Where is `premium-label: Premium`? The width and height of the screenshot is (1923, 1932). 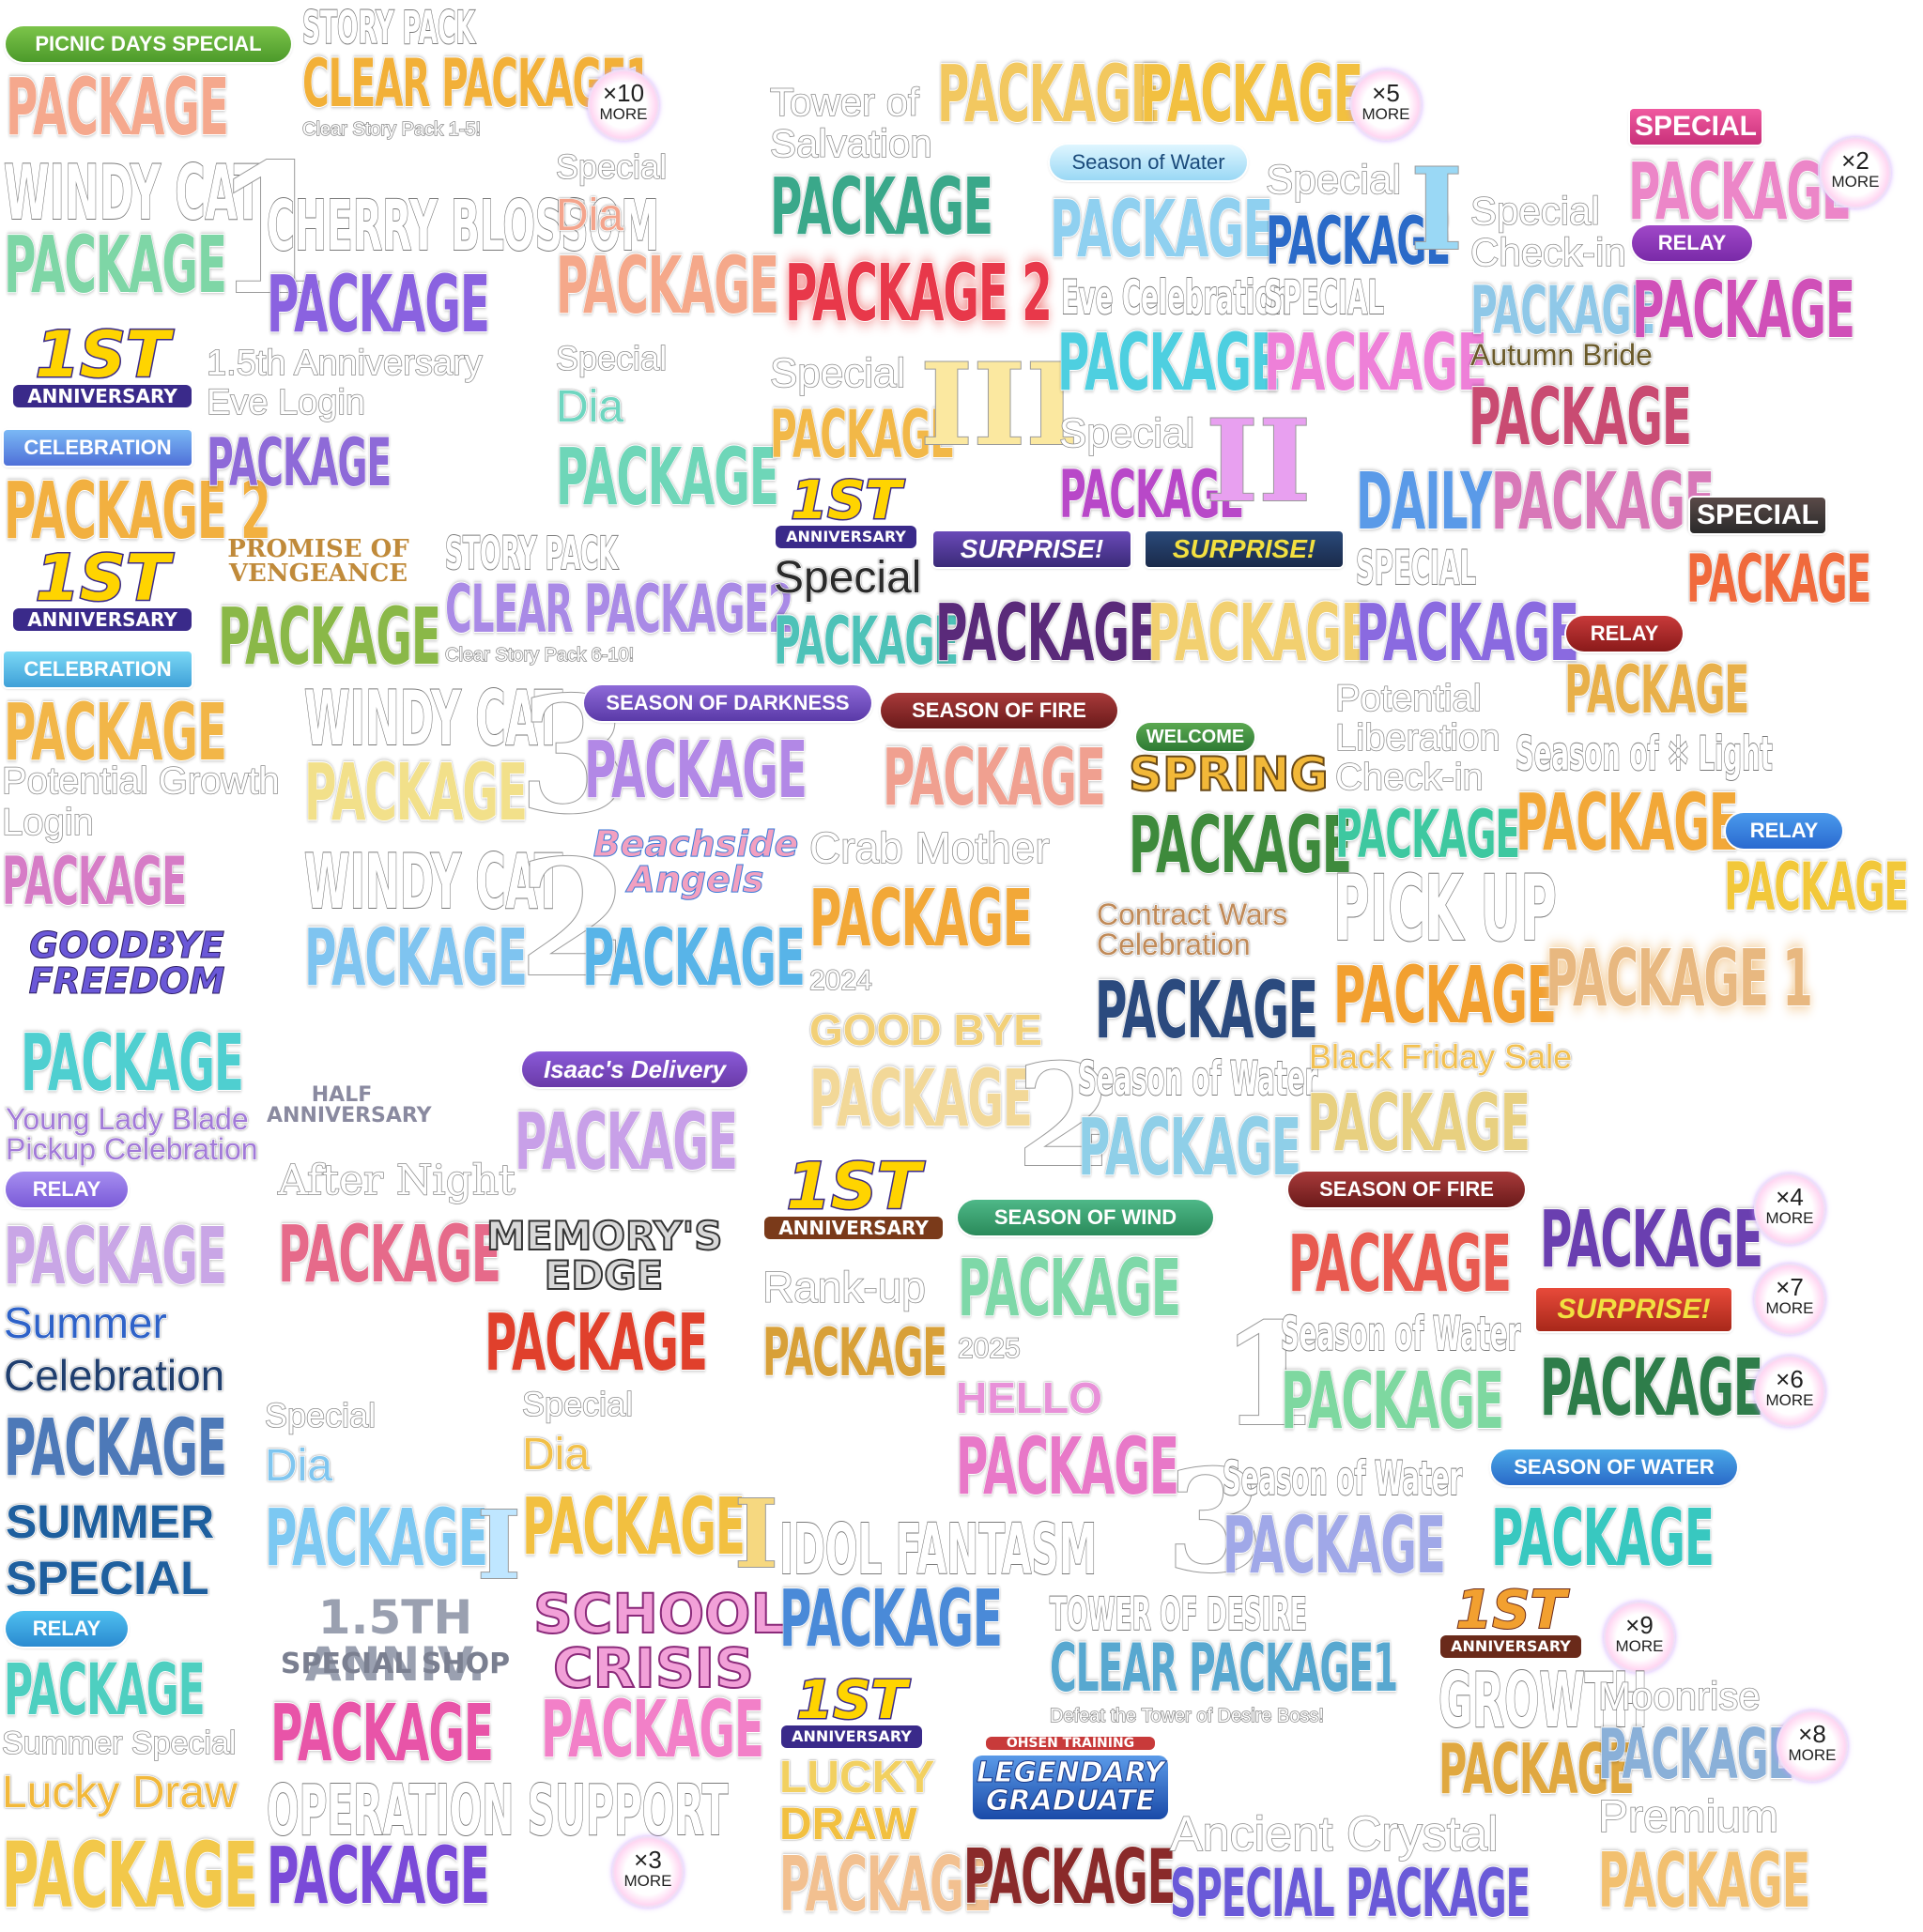 premium-label: Premium is located at coordinates (1688, 1817).